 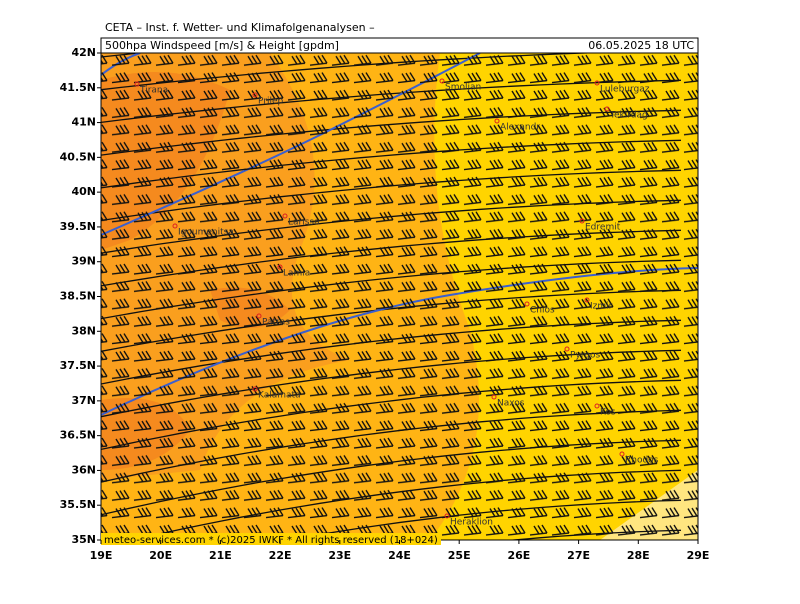 What do you see at coordinates (83, 261) in the screenshot?
I see `lat-label: 39N` at bounding box center [83, 261].